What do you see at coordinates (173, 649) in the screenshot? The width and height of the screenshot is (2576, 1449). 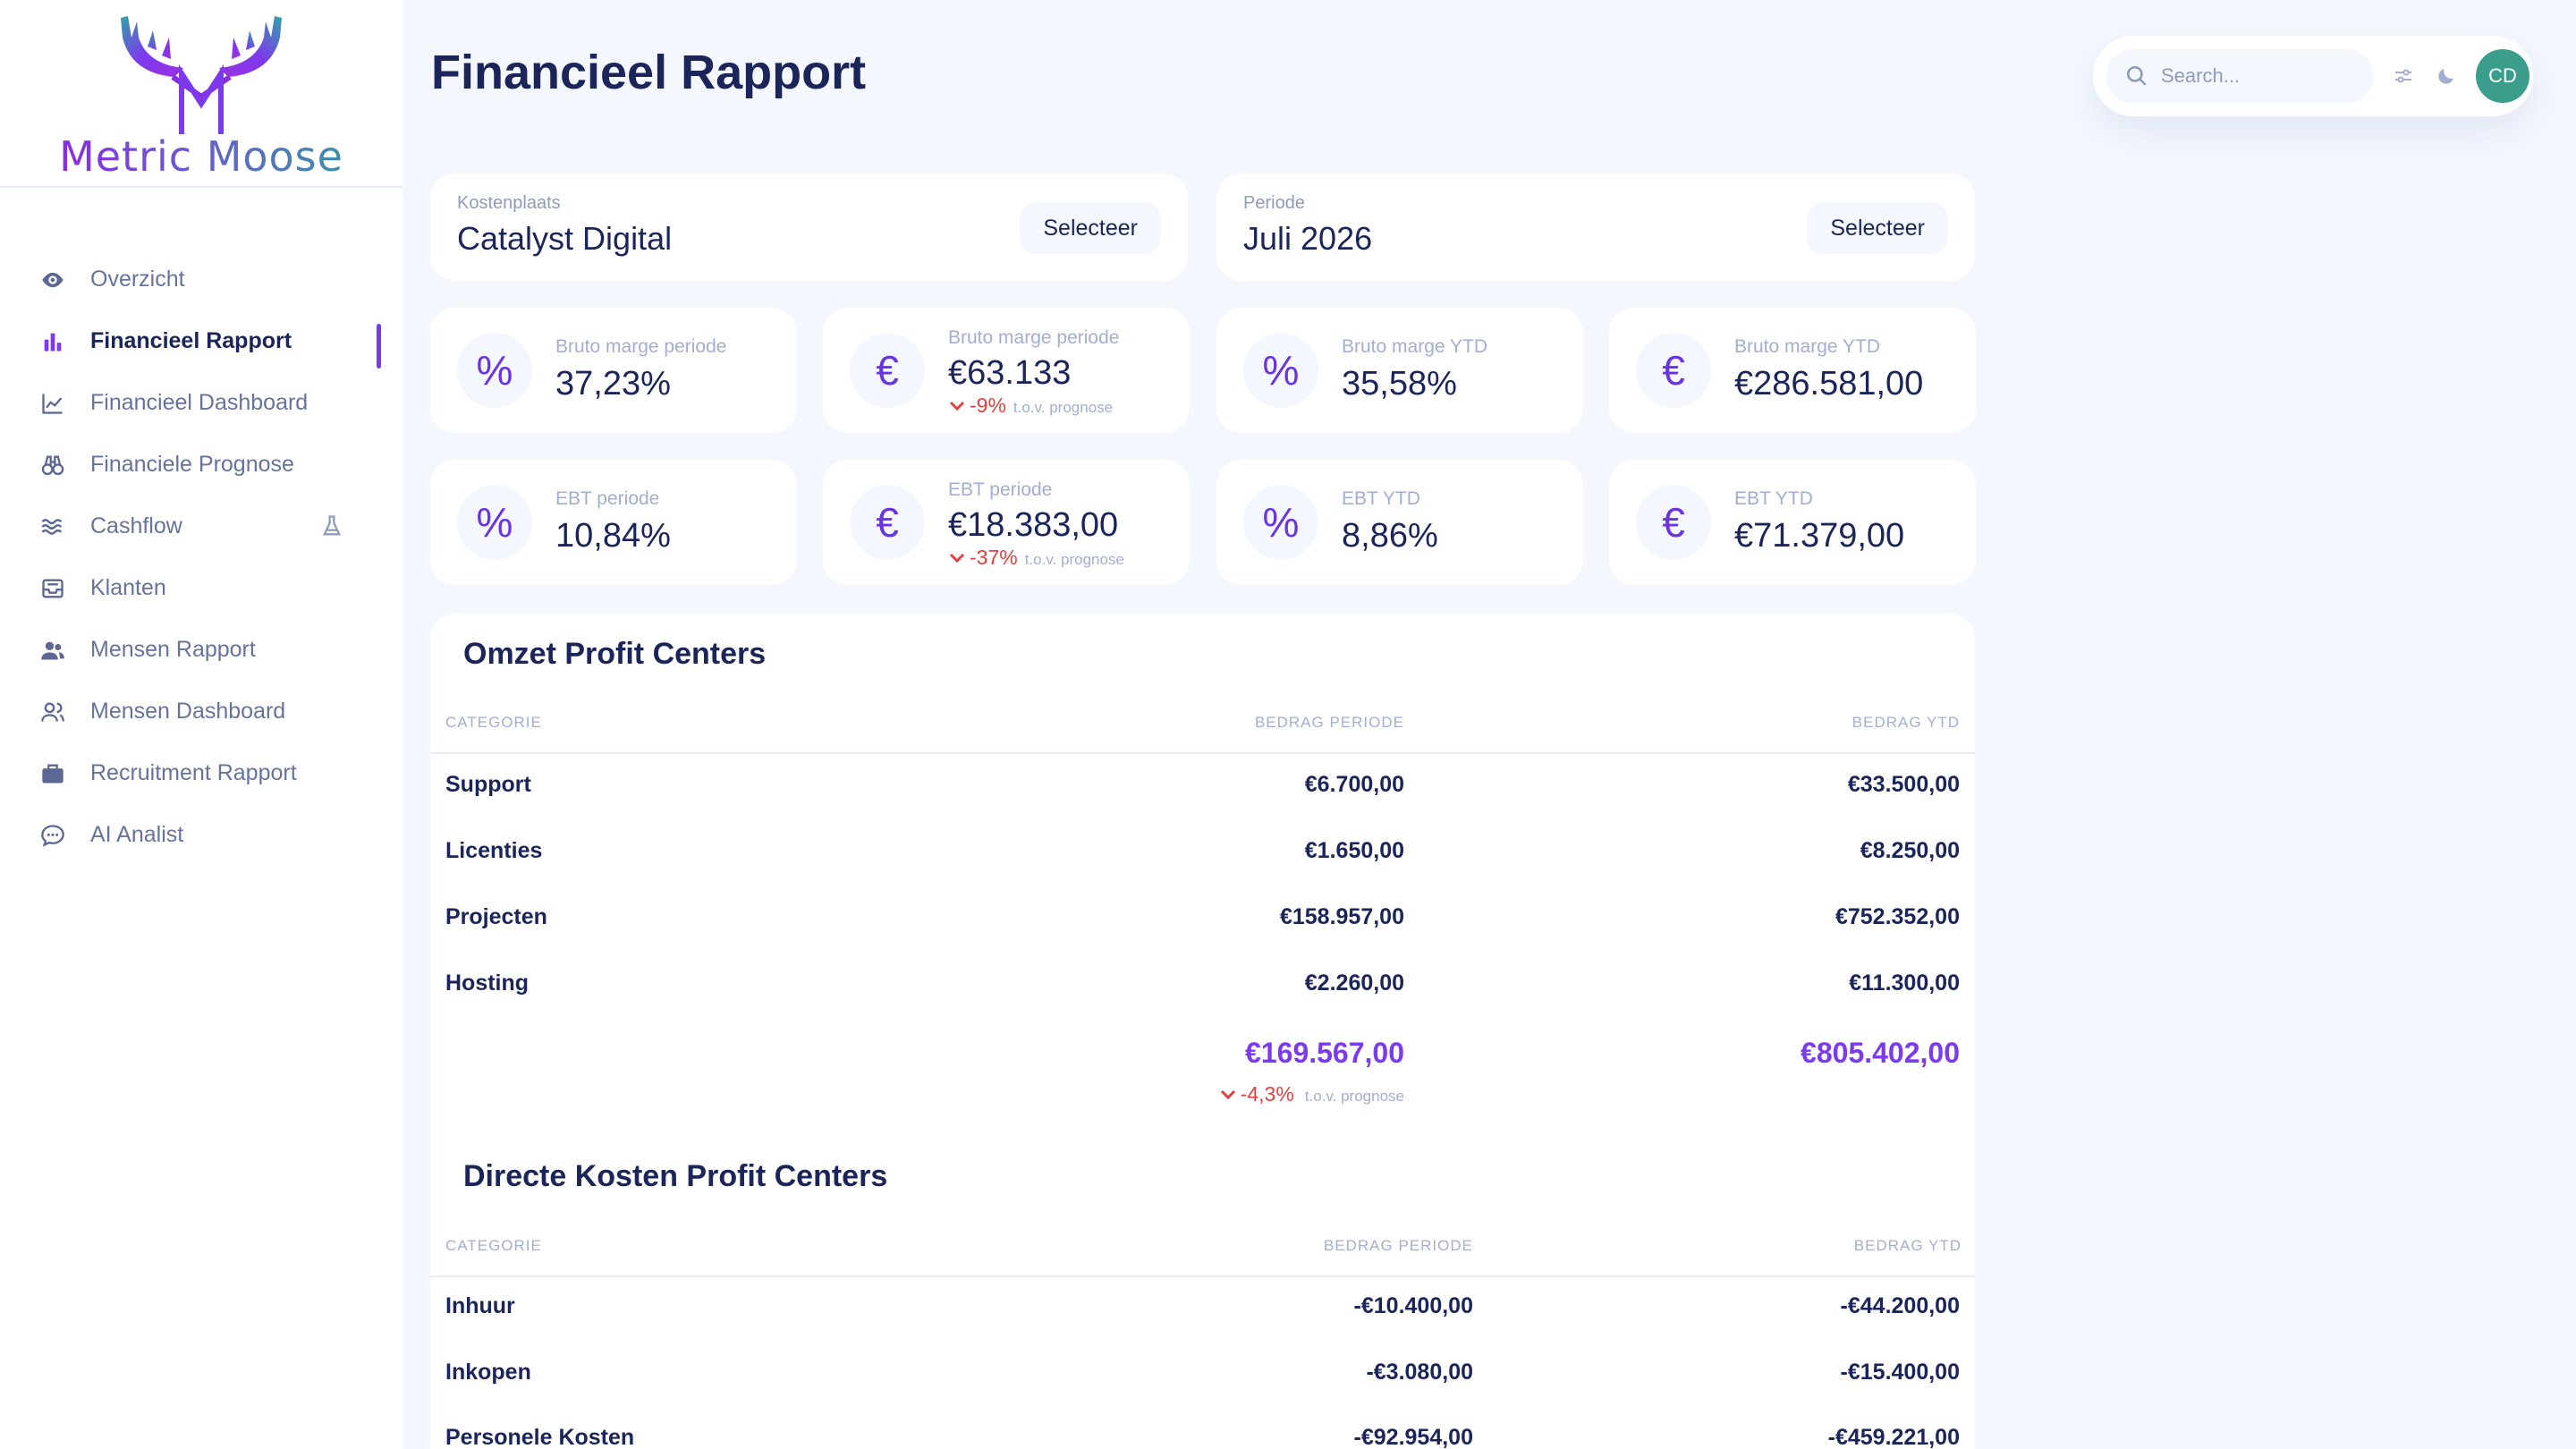 I see `sidebar-item-label: Mensen Rapport` at bounding box center [173, 649].